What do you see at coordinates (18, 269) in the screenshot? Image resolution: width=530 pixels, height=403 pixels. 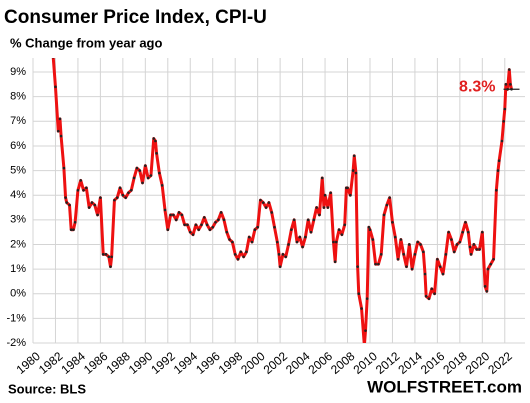 I see `y-tick-label: 1%` at bounding box center [18, 269].